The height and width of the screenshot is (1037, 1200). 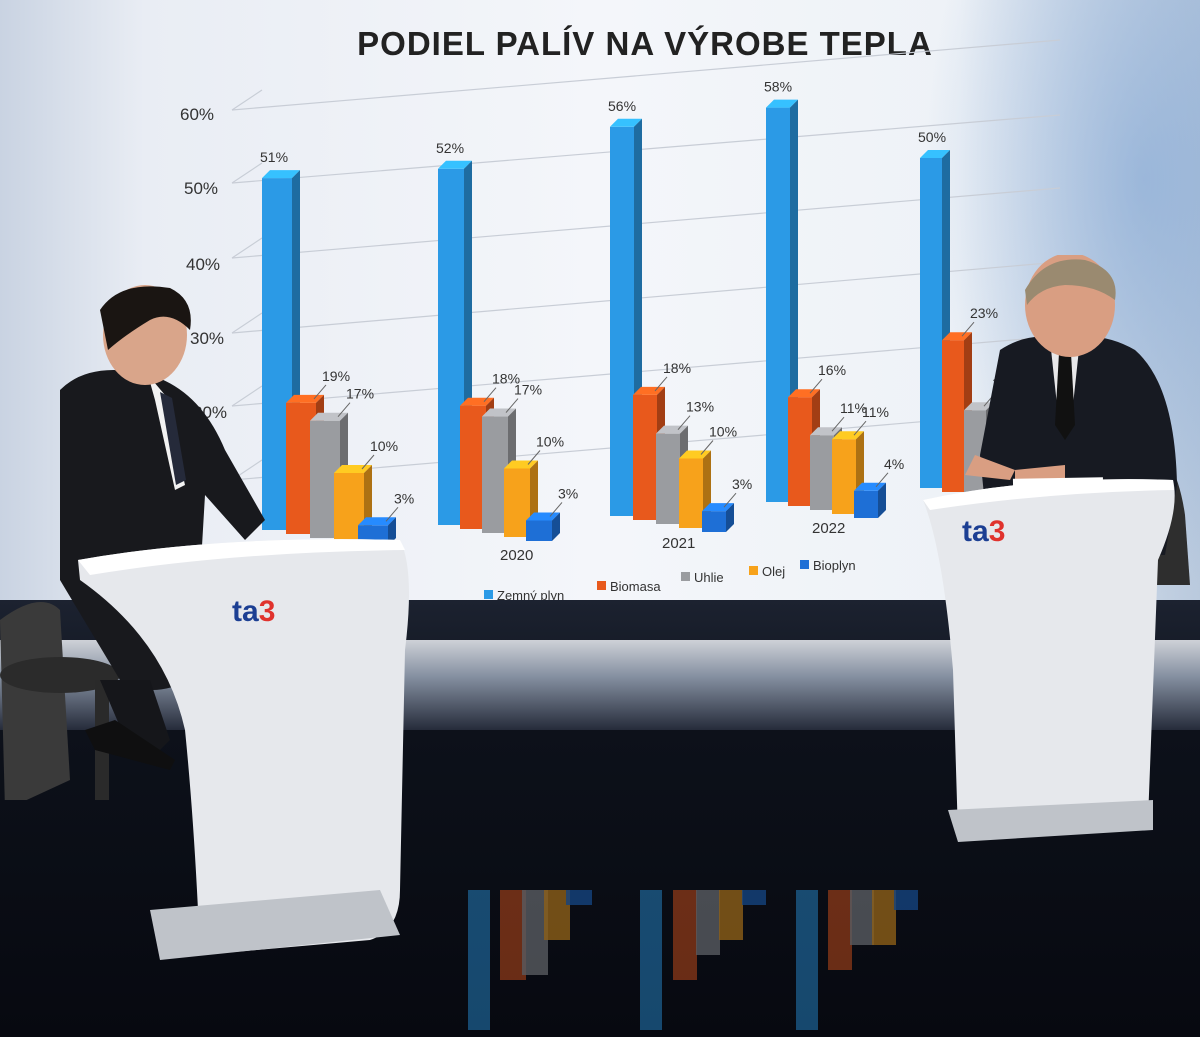 I want to click on y-tick-label: 50%, so click(x=201, y=188).